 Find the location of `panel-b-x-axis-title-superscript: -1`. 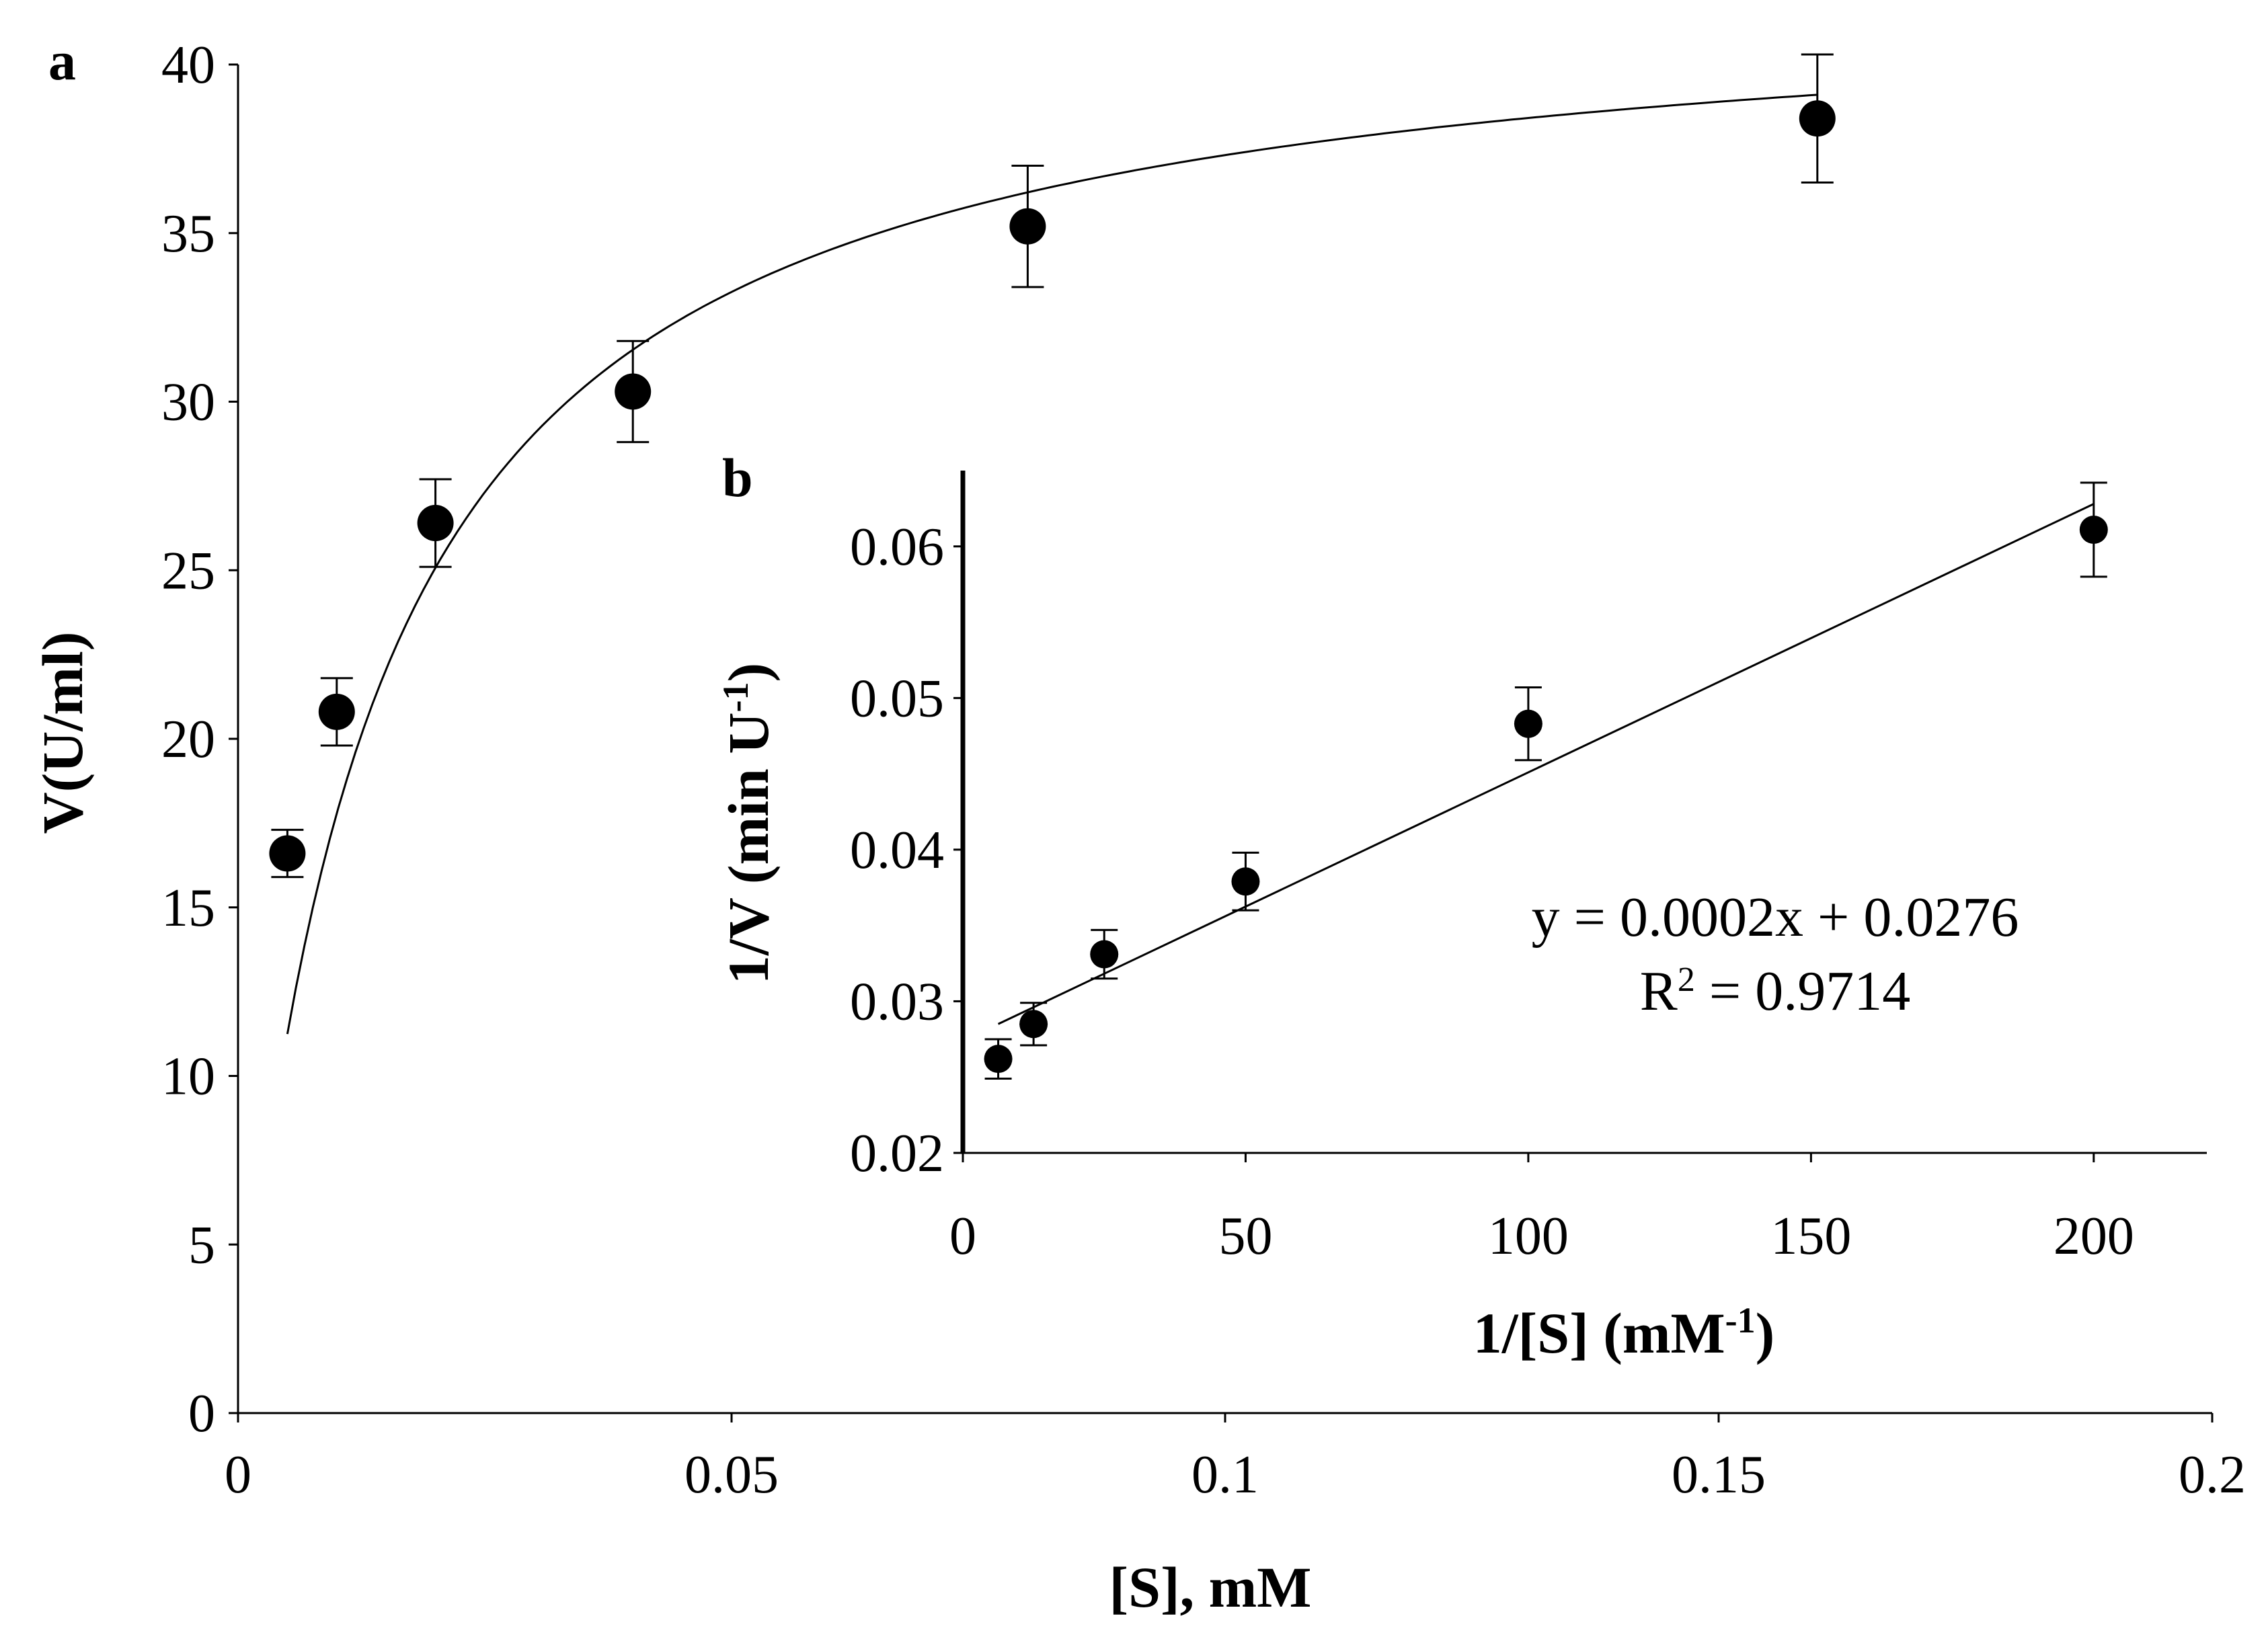

panel-b-x-axis-title-superscript: -1 is located at coordinates (1741, 1320).